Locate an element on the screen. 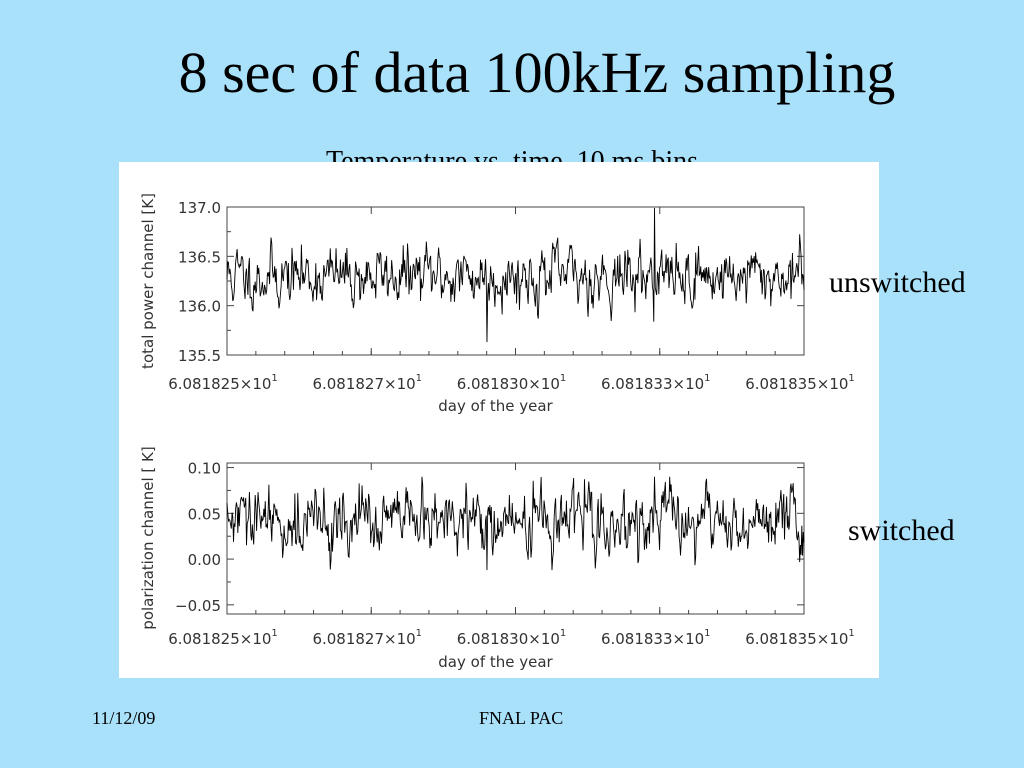 The image size is (1024, 768). y-tick-label: 135.5 is located at coordinates (199, 356).